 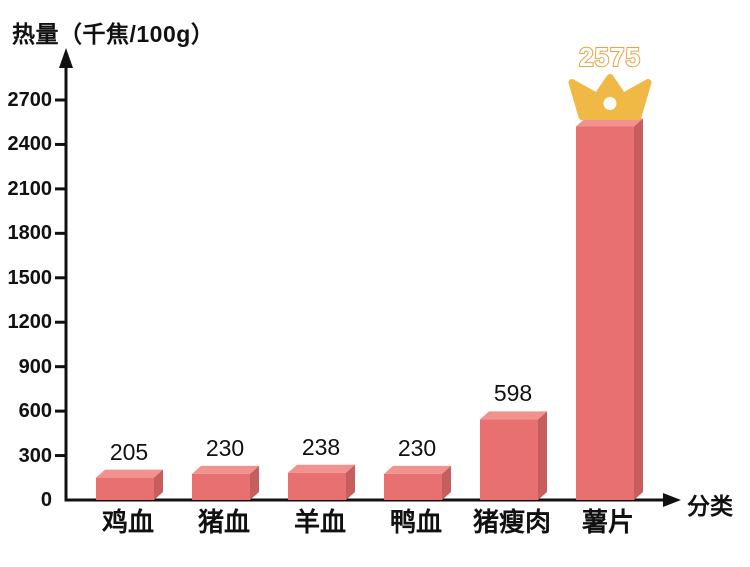 What do you see at coordinates (113, 34) in the screenshot?
I see `y-axis-title: 热量（千焦/100g）` at bounding box center [113, 34].